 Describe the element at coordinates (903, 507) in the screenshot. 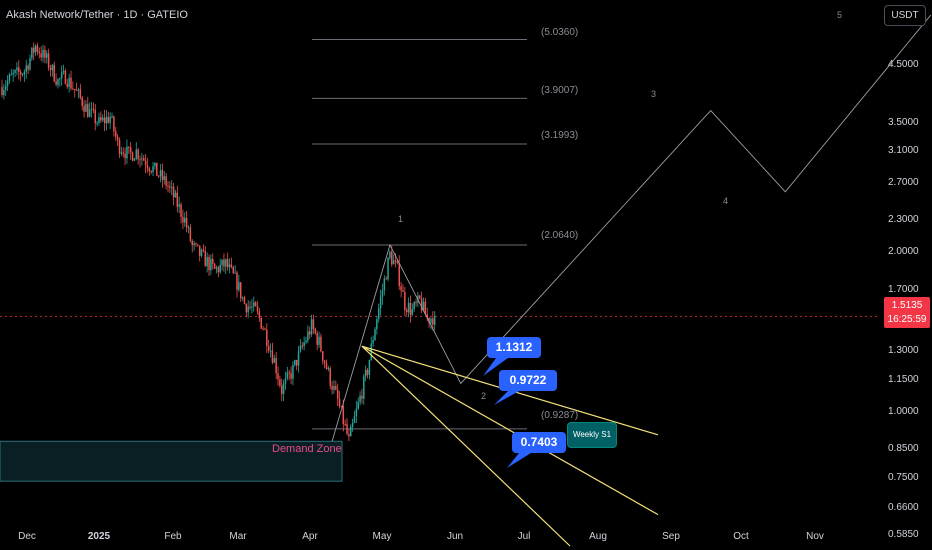

I see `price-tick-label: 0.6600` at that location.